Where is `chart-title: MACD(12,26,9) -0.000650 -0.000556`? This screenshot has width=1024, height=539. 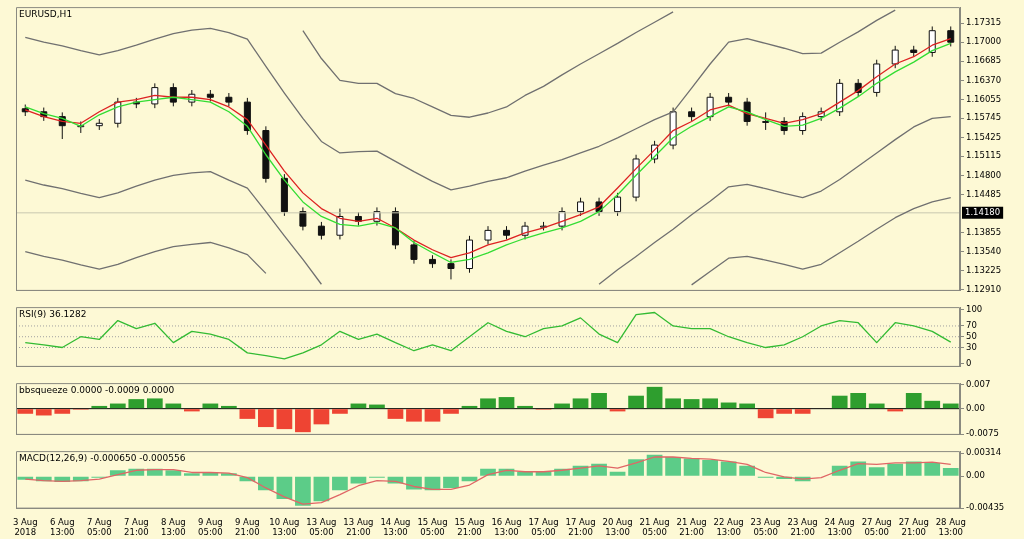 chart-title: MACD(12,26,9) -0.000650 -0.000556 is located at coordinates (102, 457).